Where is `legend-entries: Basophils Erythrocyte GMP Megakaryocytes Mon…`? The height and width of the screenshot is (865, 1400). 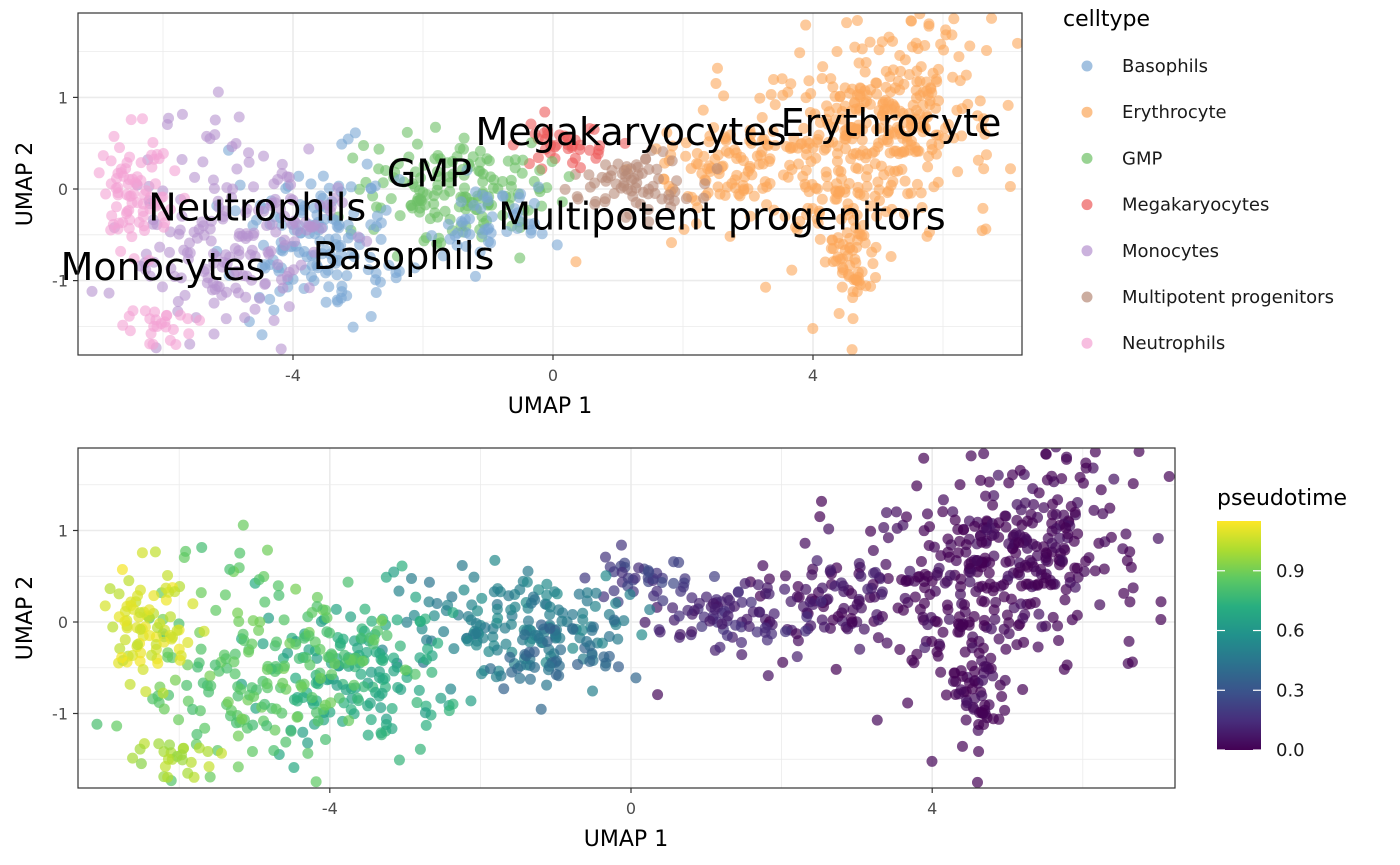
legend-entries: Basophils Erythrocyte GMP Megakaryocytes Mon… is located at coordinates (1207, 205).